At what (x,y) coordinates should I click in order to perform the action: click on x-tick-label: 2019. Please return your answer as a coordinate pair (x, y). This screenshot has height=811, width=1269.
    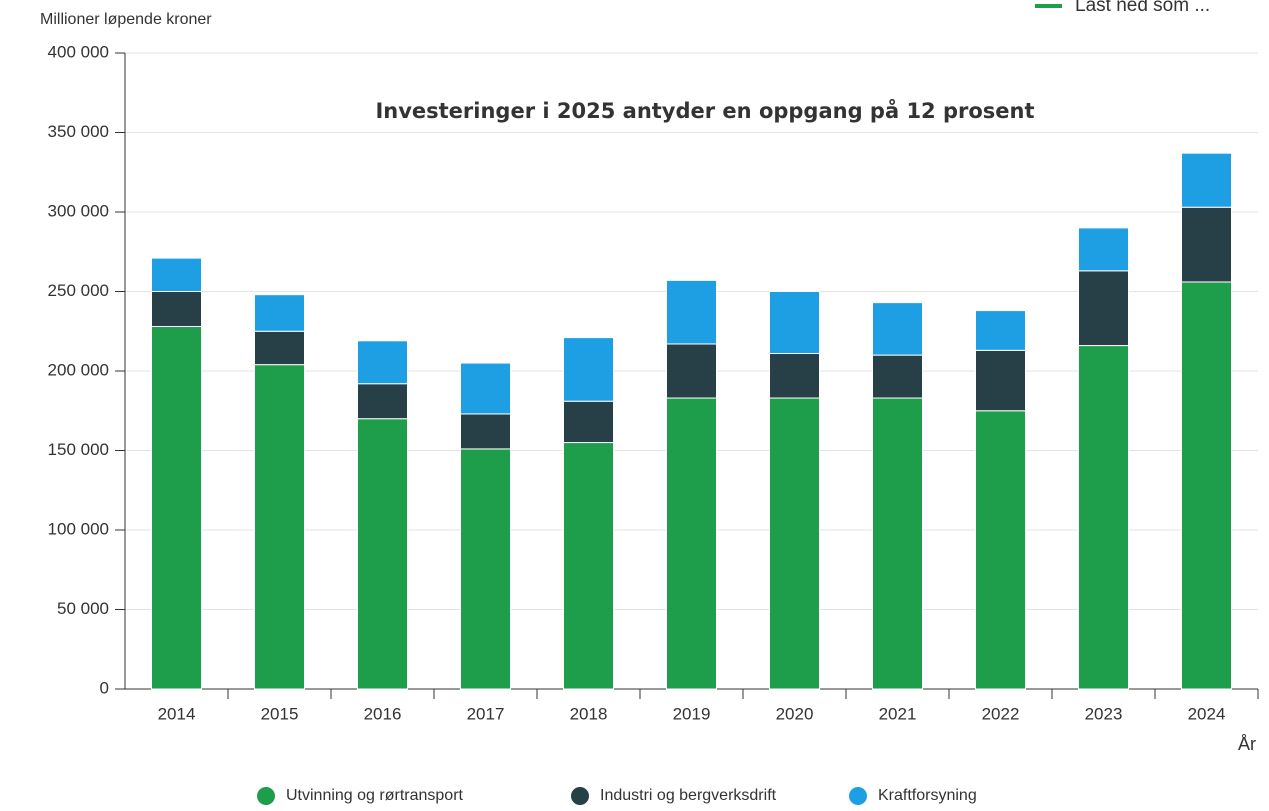
    Looking at the image, I should click on (692, 713).